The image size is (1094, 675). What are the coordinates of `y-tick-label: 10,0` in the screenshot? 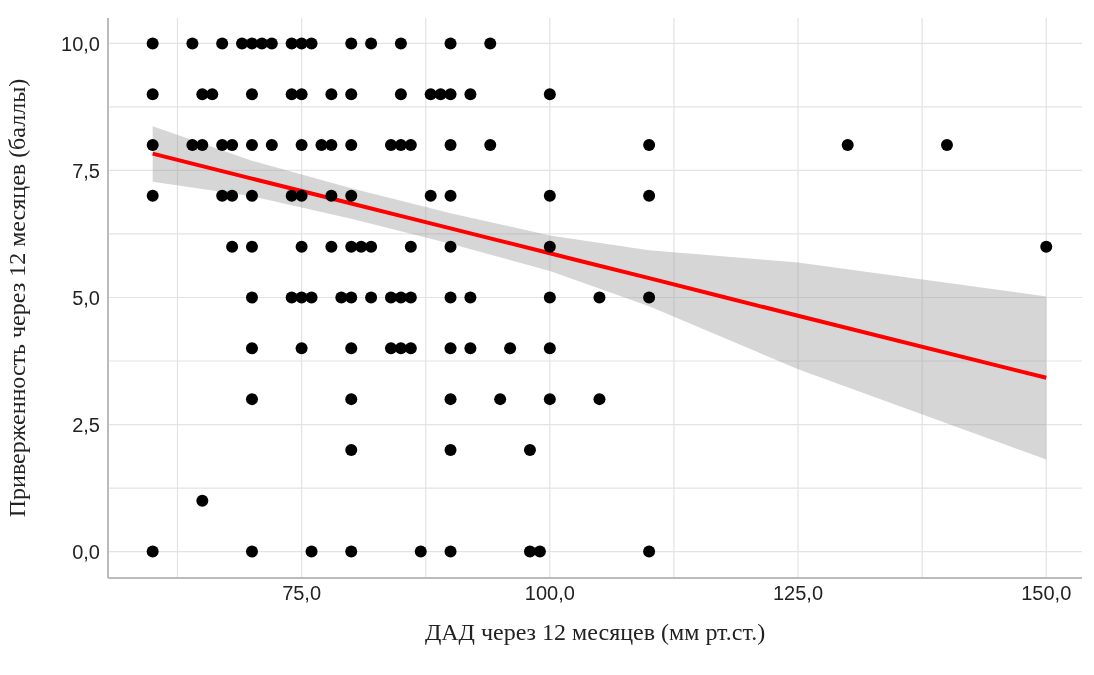 It's located at (80, 43).